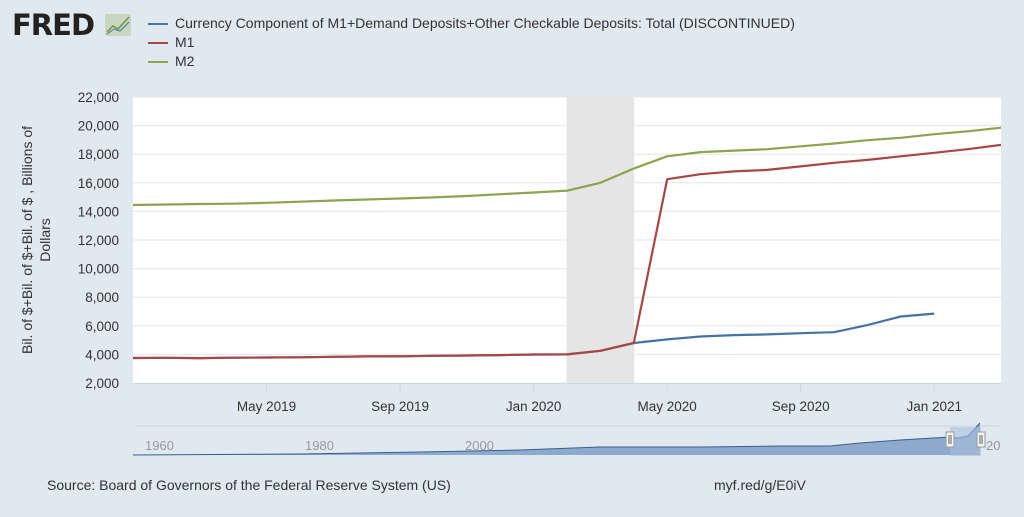 This screenshot has width=1024, height=517. I want to click on x-tick-label: May 2020, so click(667, 406).